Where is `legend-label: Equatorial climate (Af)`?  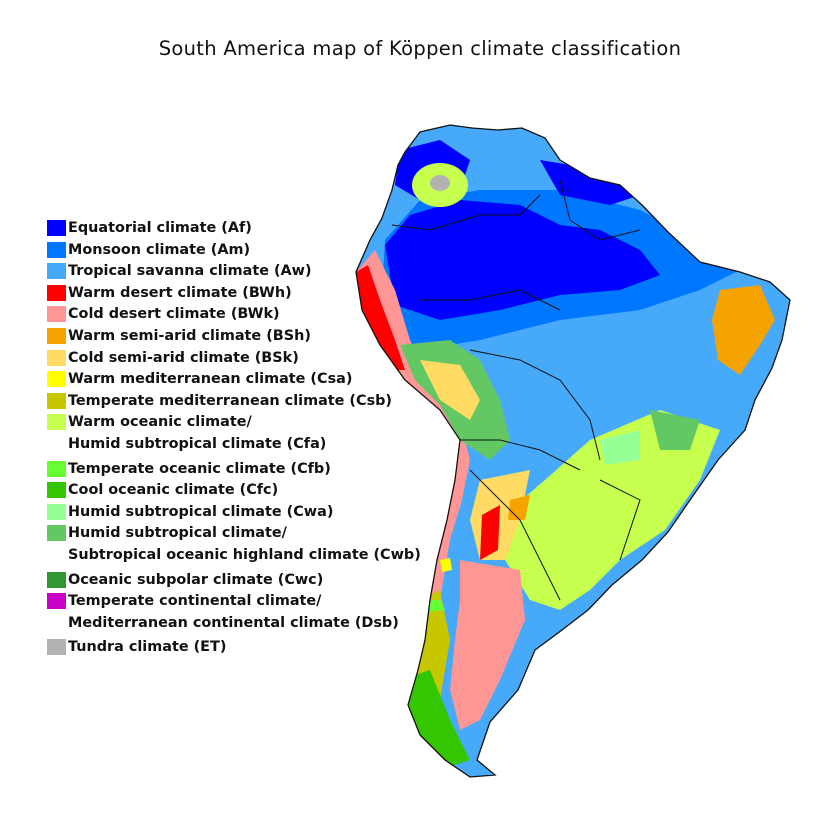 legend-label: Equatorial climate (Af) is located at coordinates (160, 229).